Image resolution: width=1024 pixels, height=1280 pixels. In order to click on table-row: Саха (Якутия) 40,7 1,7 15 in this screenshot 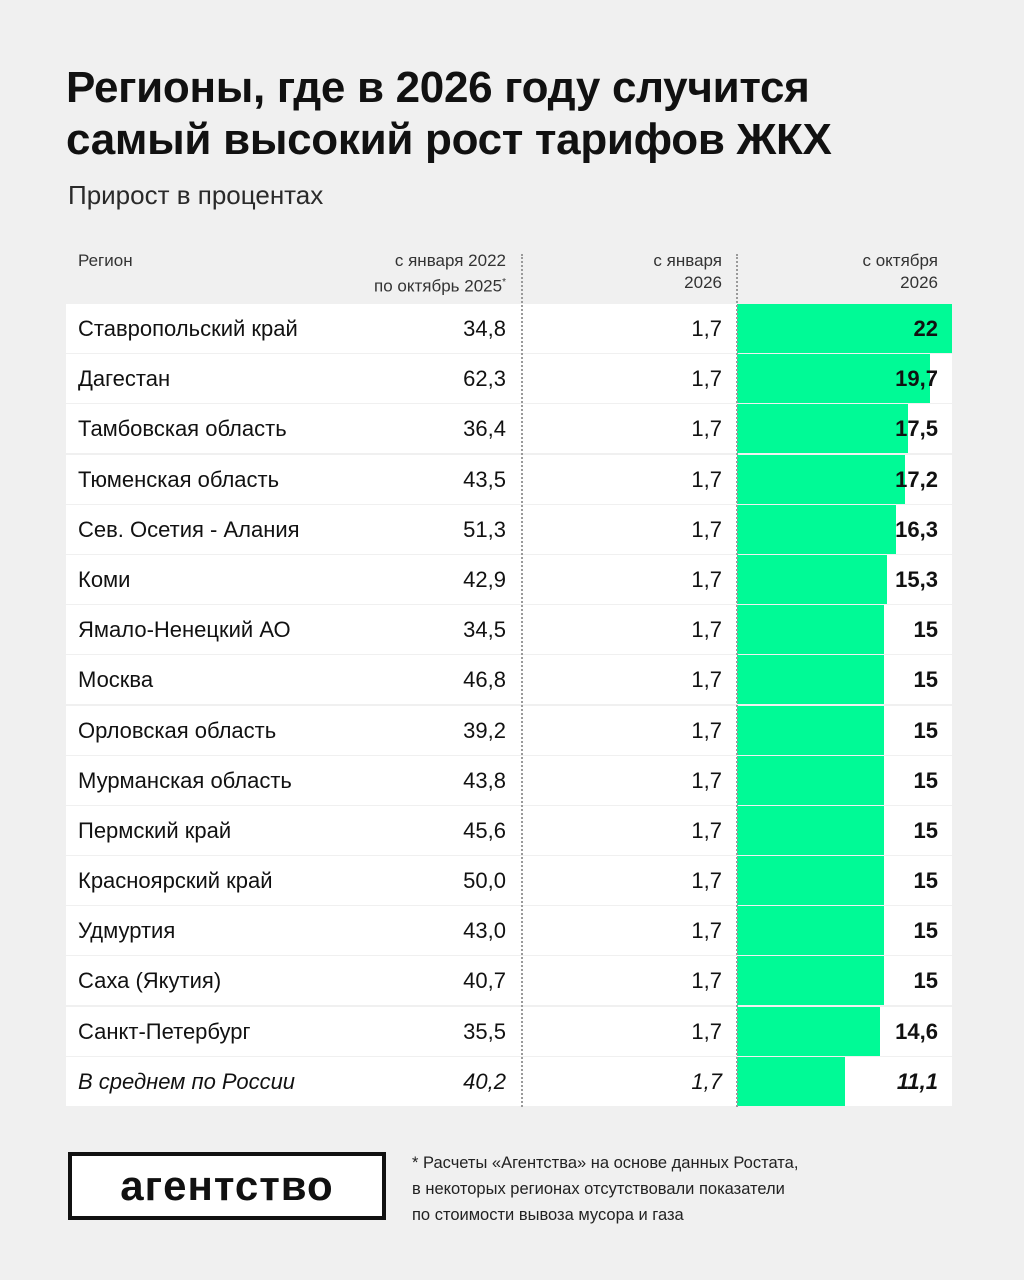, I will do `click(509, 981)`.